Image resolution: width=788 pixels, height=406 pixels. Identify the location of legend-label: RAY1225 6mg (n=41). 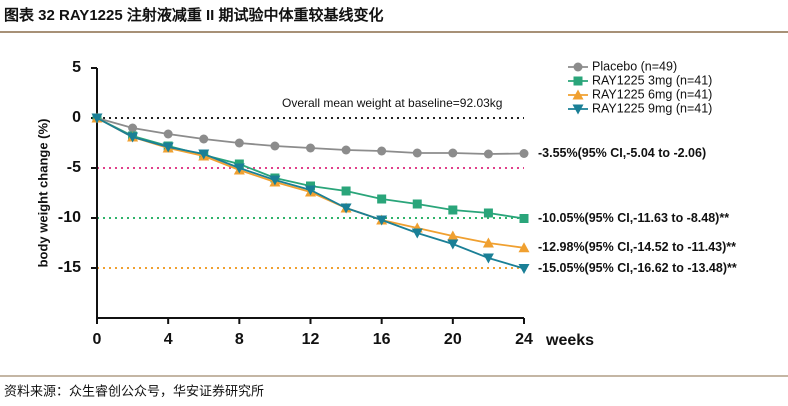
(652, 94).